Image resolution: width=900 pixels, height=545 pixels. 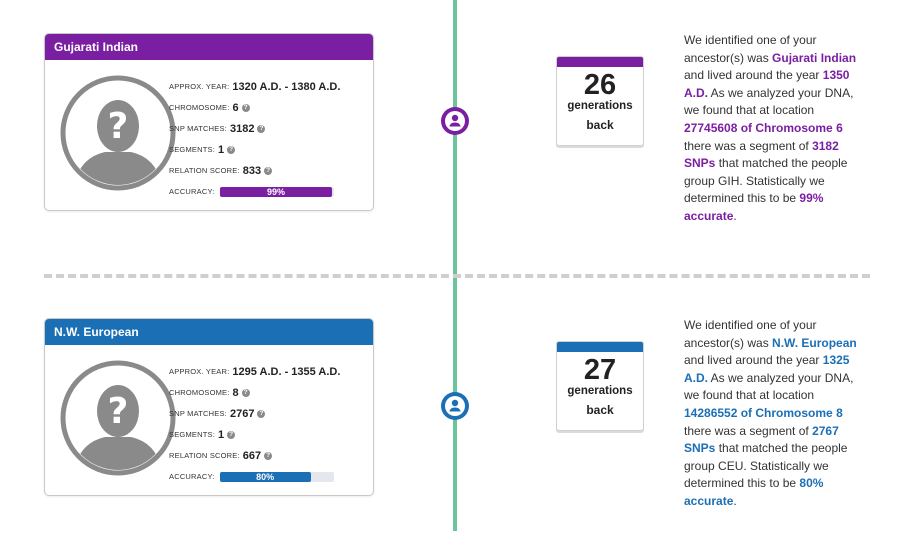 What do you see at coordinates (269, 107) in the screenshot?
I see `chromosome-row: CHROMOSOME: 6 ?` at bounding box center [269, 107].